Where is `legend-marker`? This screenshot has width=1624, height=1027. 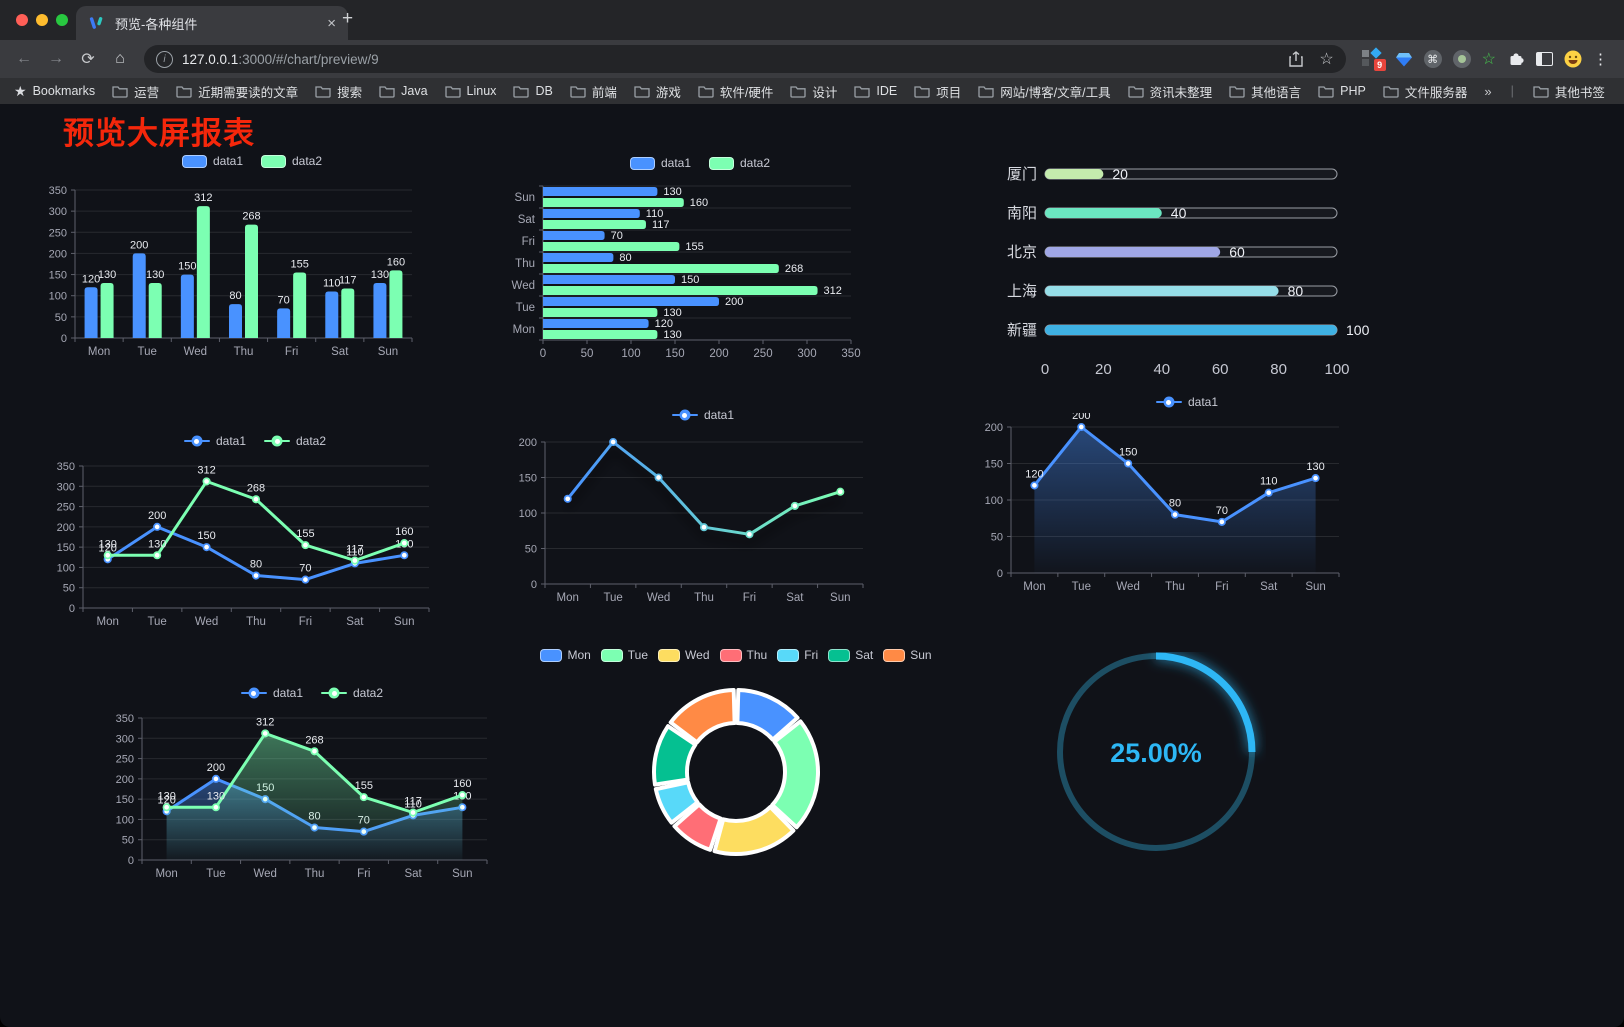
legend-marker is located at coordinates (894, 655).